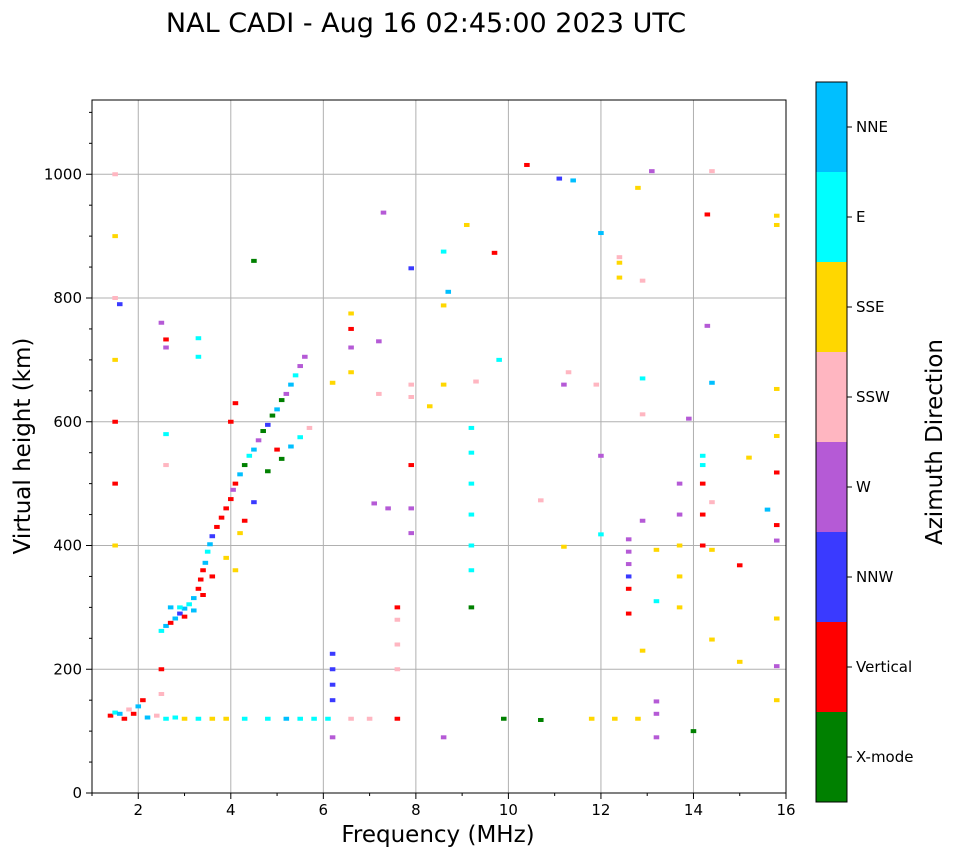 Image resolution: width=958 pixels, height=857 pixels. Describe the element at coordinates (785, 810) in the screenshot. I see `x-tick-label: 16` at that location.